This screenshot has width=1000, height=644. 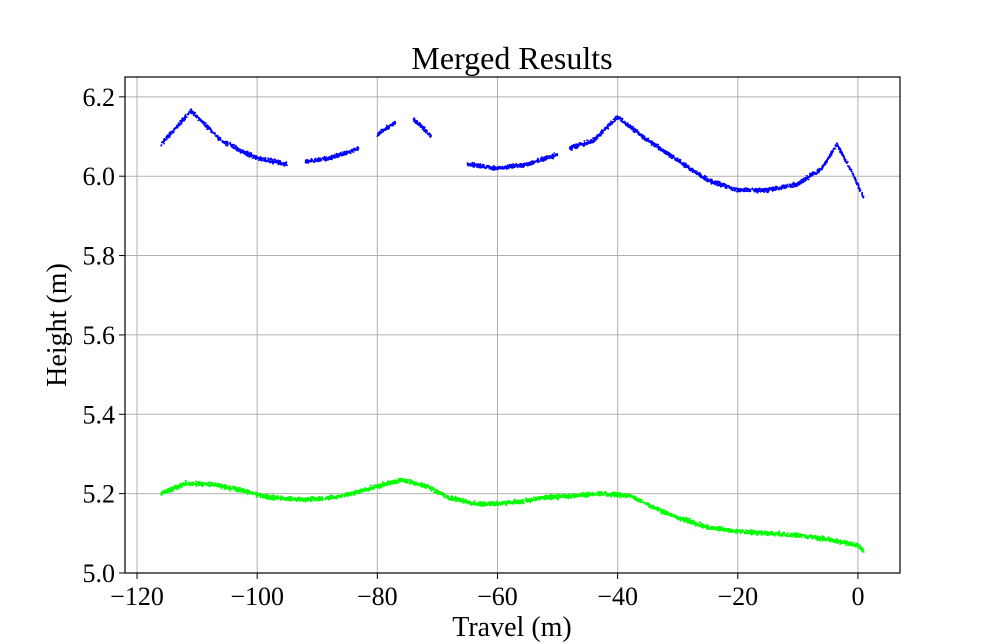 What do you see at coordinates (511, 58) in the screenshot?
I see `chart-title: Merged Results` at bounding box center [511, 58].